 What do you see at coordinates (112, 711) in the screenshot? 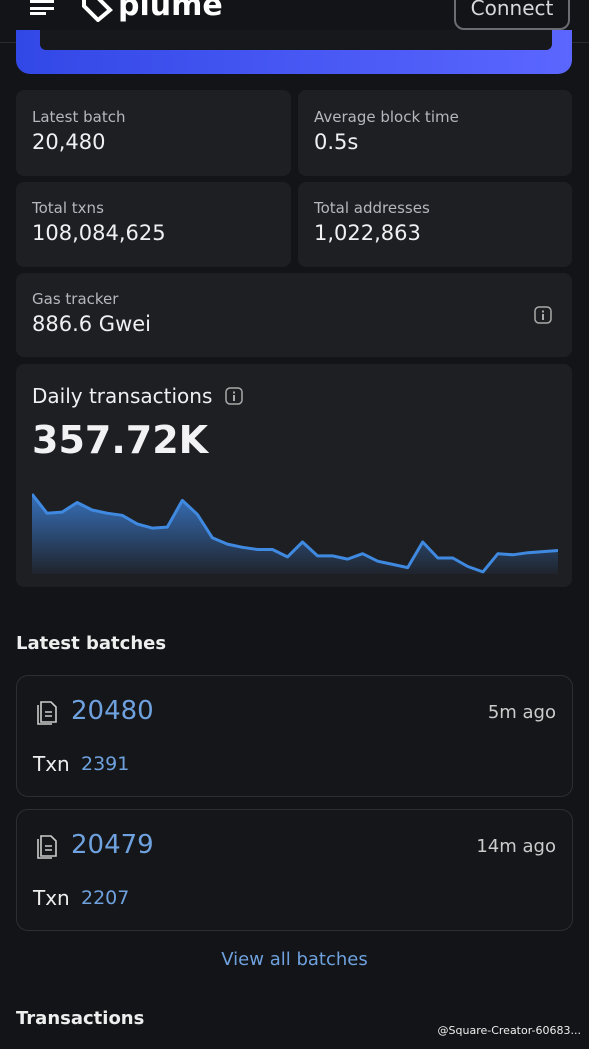
I see `batch-id: 20480` at bounding box center [112, 711].